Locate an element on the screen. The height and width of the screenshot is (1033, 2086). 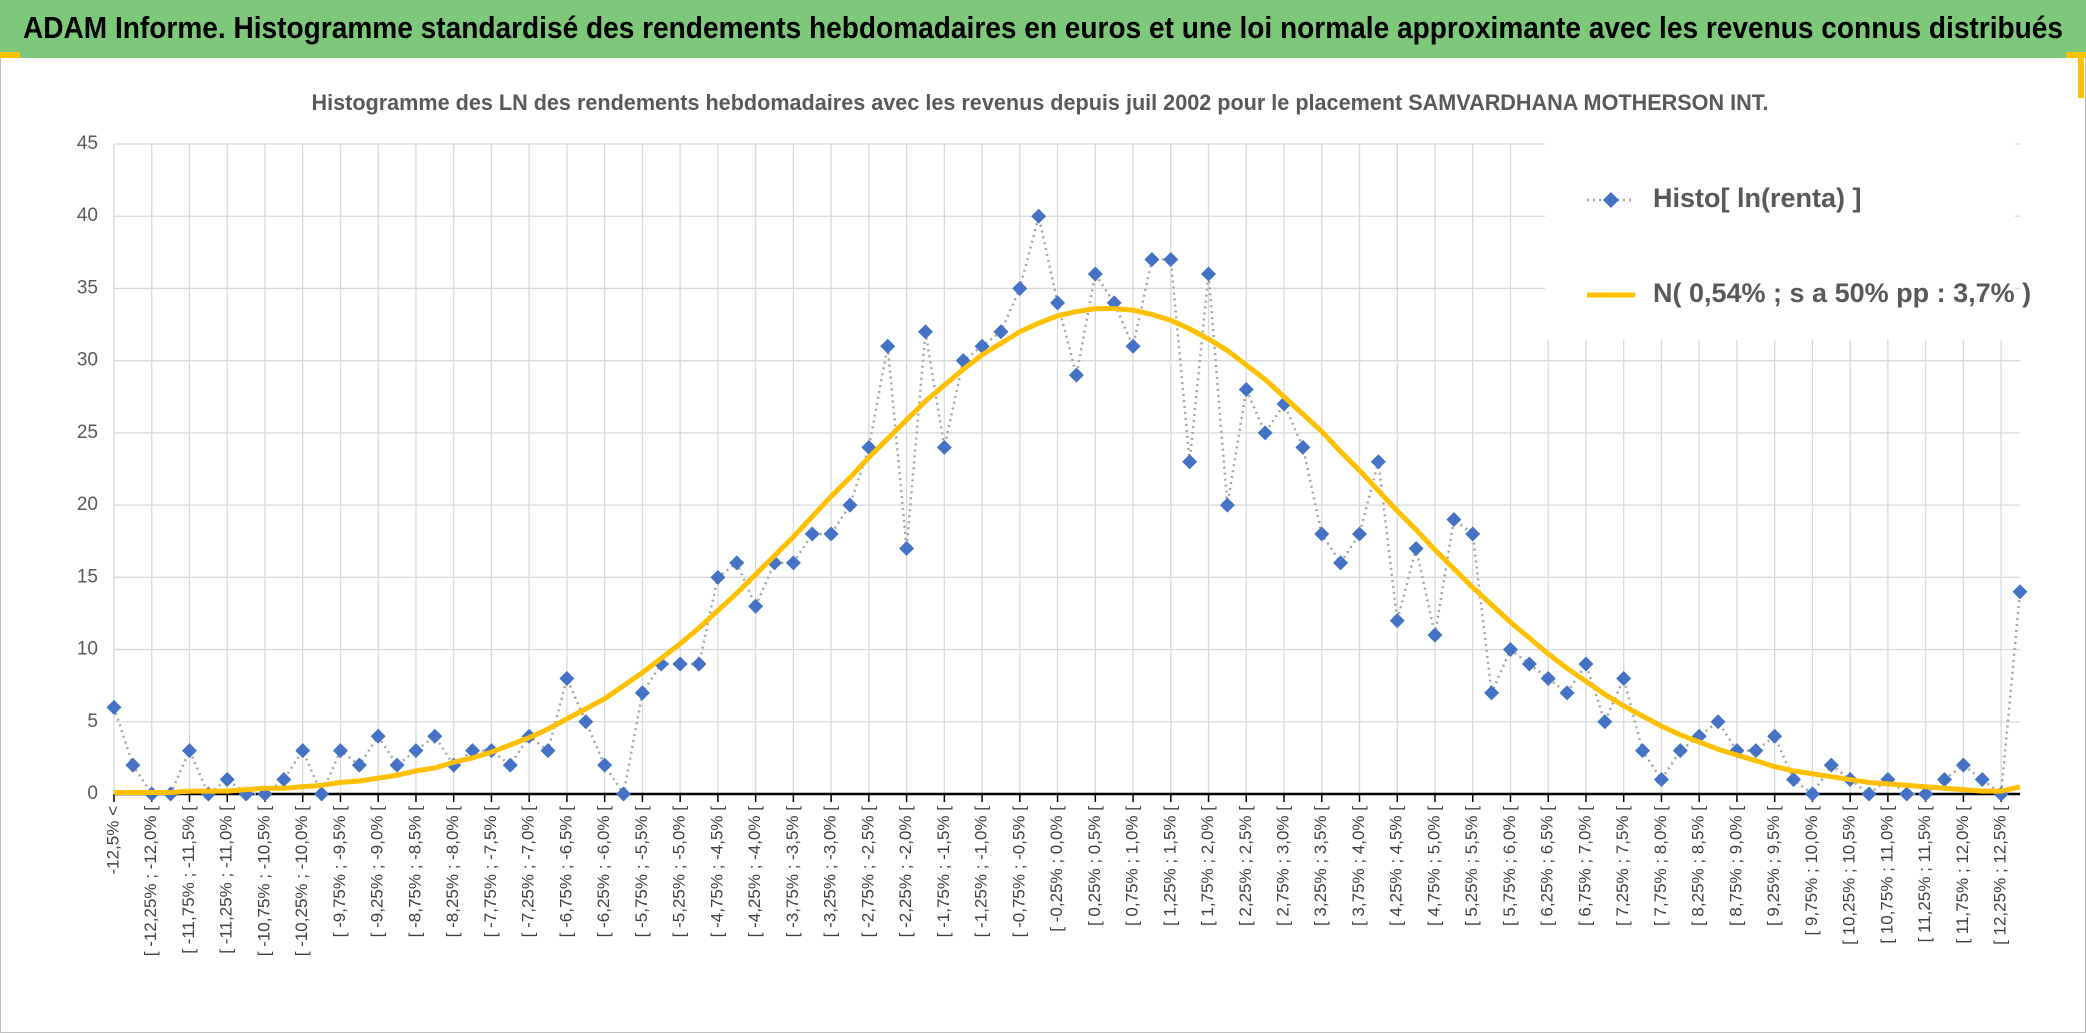
x-tick-label: [ -3,75% ; -3,5% [ is located at coordinates (792, 872).